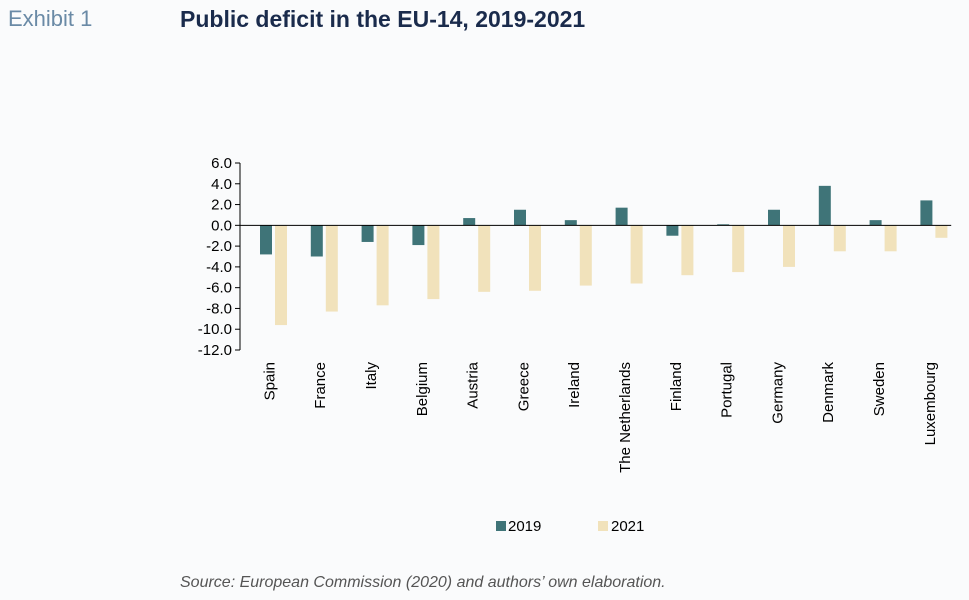 The width and height of the screenshot is (969, 600). Describe the element at coordinates (383, 19) in the screenshot. I see `chart-title: Public deficit in the EU-14, 2019-2021` at that location.